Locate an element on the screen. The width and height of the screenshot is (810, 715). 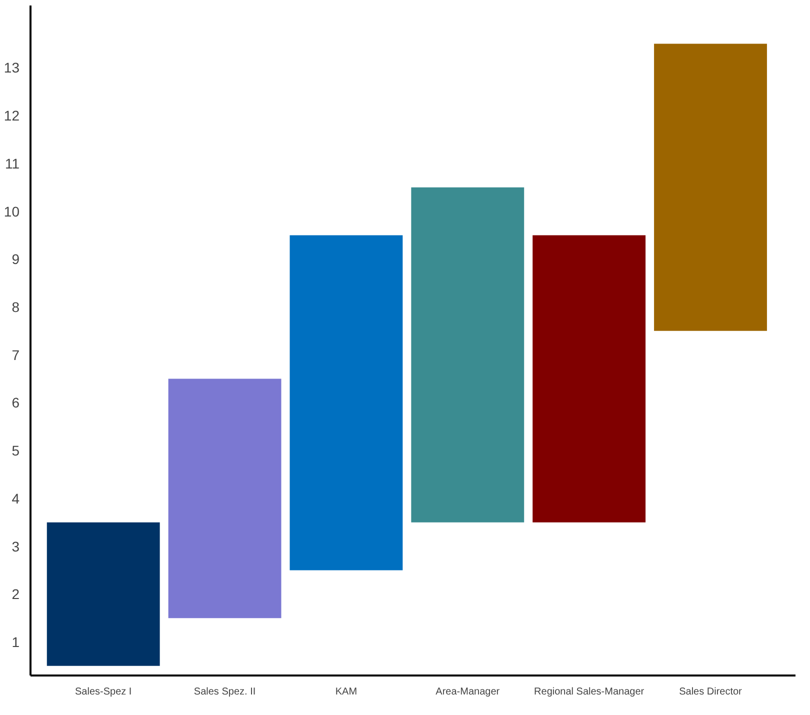
x-tick-label: Sales-Spez I is located at coordinates (103, 692).